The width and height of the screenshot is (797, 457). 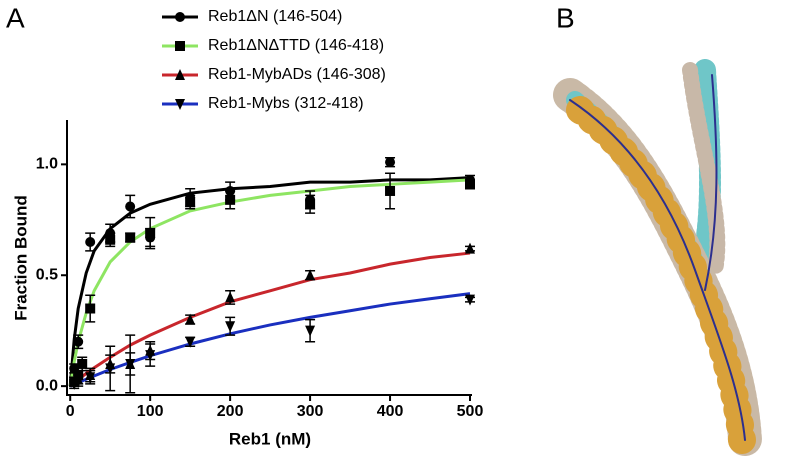 What do you see at coordinates (150, 411) in the screenshot?
I see `x-tick-label: 100` at bounding box center [150, 411].